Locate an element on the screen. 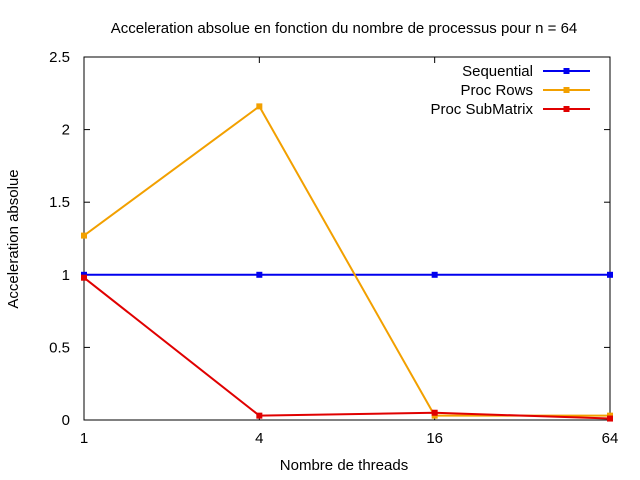 Image resolution: width=640 pixels, height=480 pixels. y-tick-label: 2.5 is located at coordinates (59, 57).